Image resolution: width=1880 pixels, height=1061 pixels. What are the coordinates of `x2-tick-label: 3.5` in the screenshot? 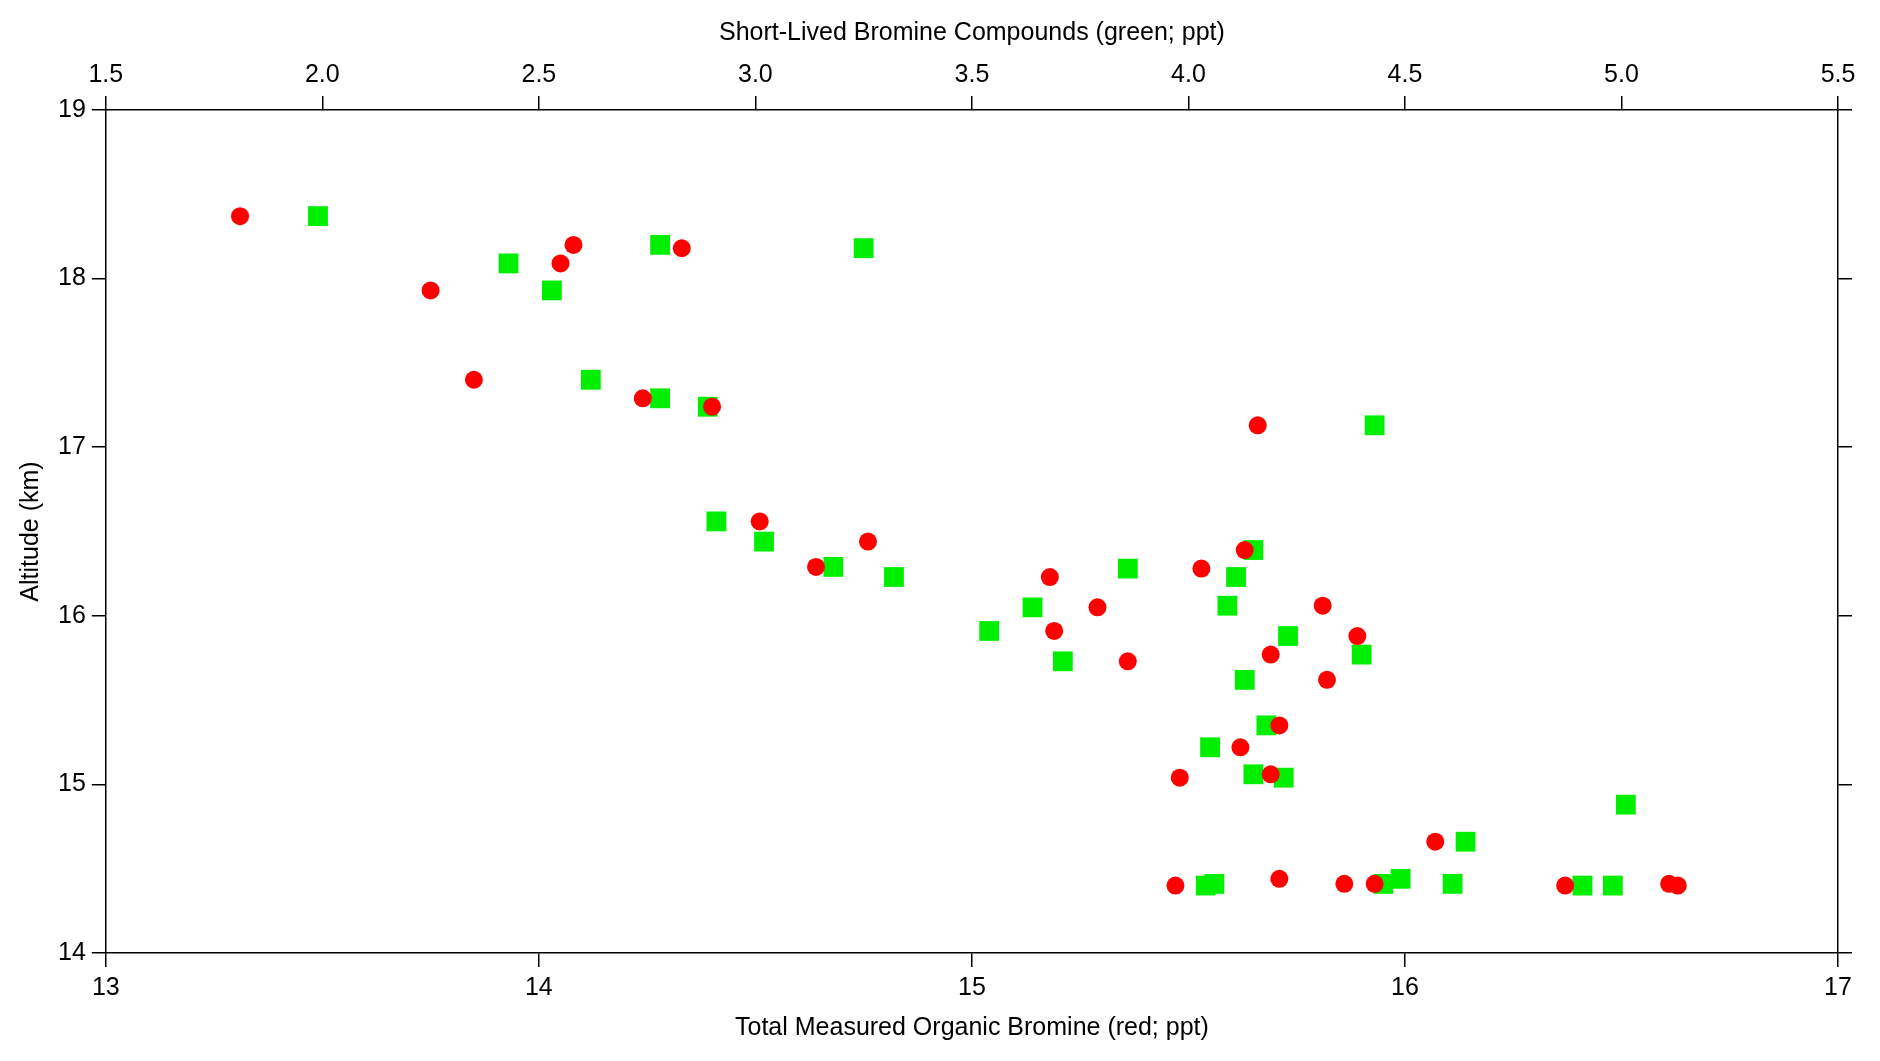 It's located at (972, 72).